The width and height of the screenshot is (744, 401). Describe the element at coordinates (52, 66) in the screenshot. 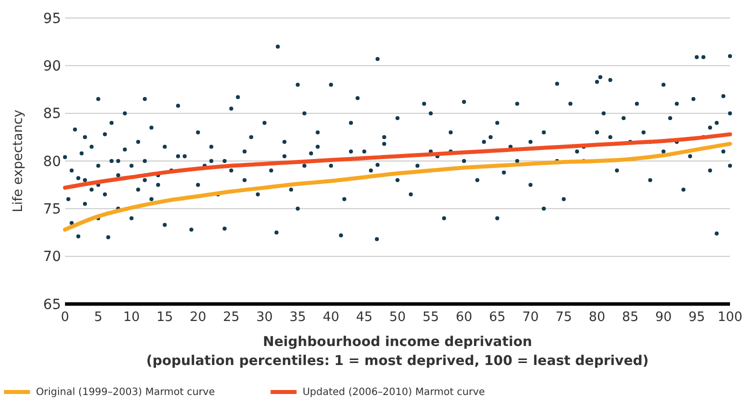

I see `y-tick-label: 90` at that location.